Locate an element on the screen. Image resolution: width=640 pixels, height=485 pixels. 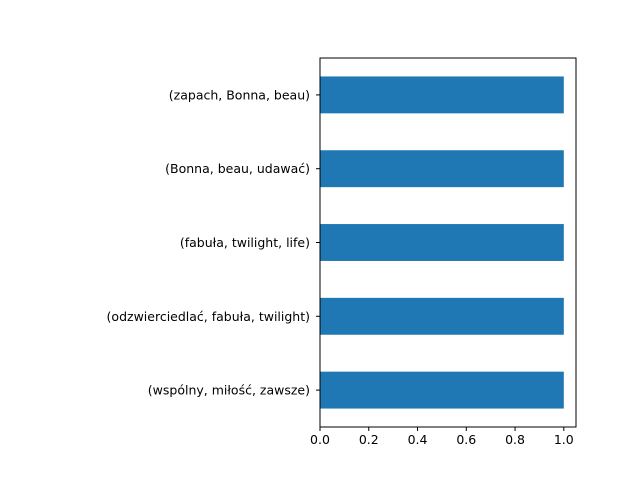
y-tick-label: (wspólny, miłość, zawsze) is located at coordinates (229, 390).